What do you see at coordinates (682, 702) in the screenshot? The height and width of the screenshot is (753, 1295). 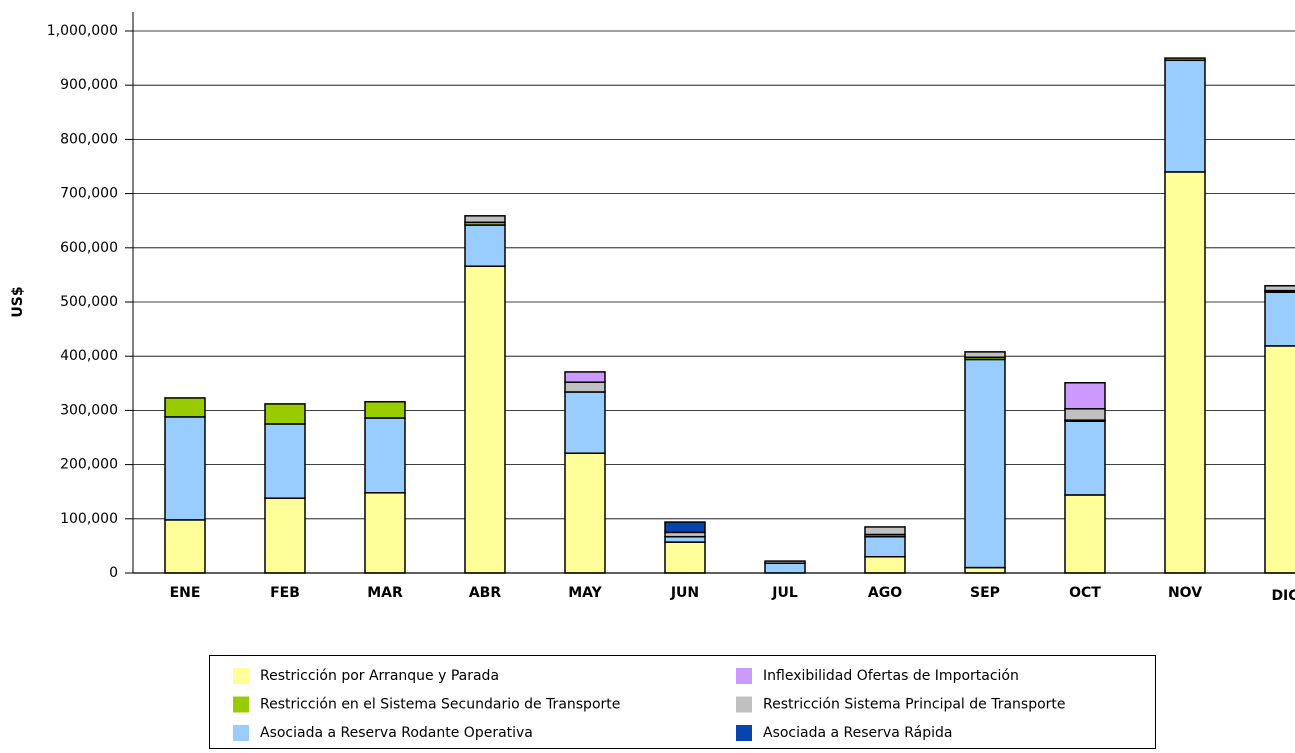 I see `legend` at bounding box center [682, 702].